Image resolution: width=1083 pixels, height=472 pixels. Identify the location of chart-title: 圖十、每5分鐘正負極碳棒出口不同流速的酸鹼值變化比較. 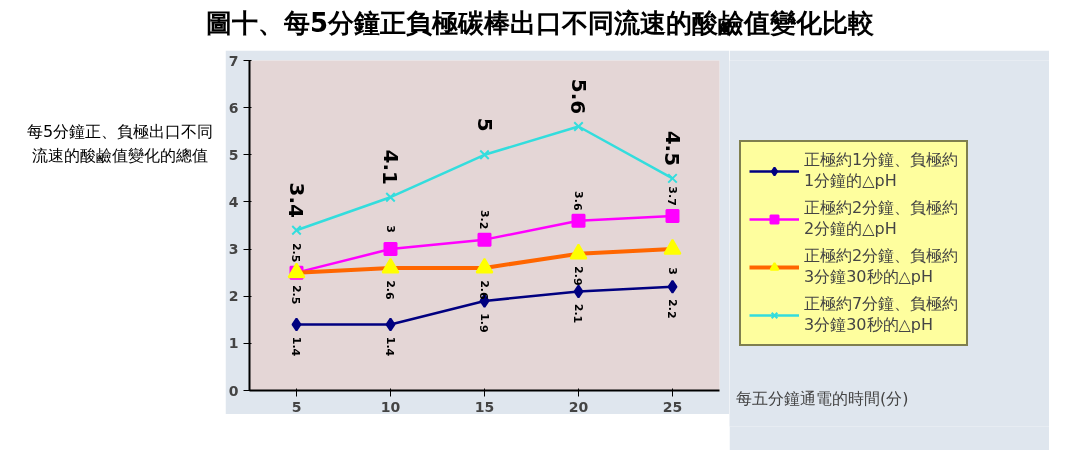
(540, 23).